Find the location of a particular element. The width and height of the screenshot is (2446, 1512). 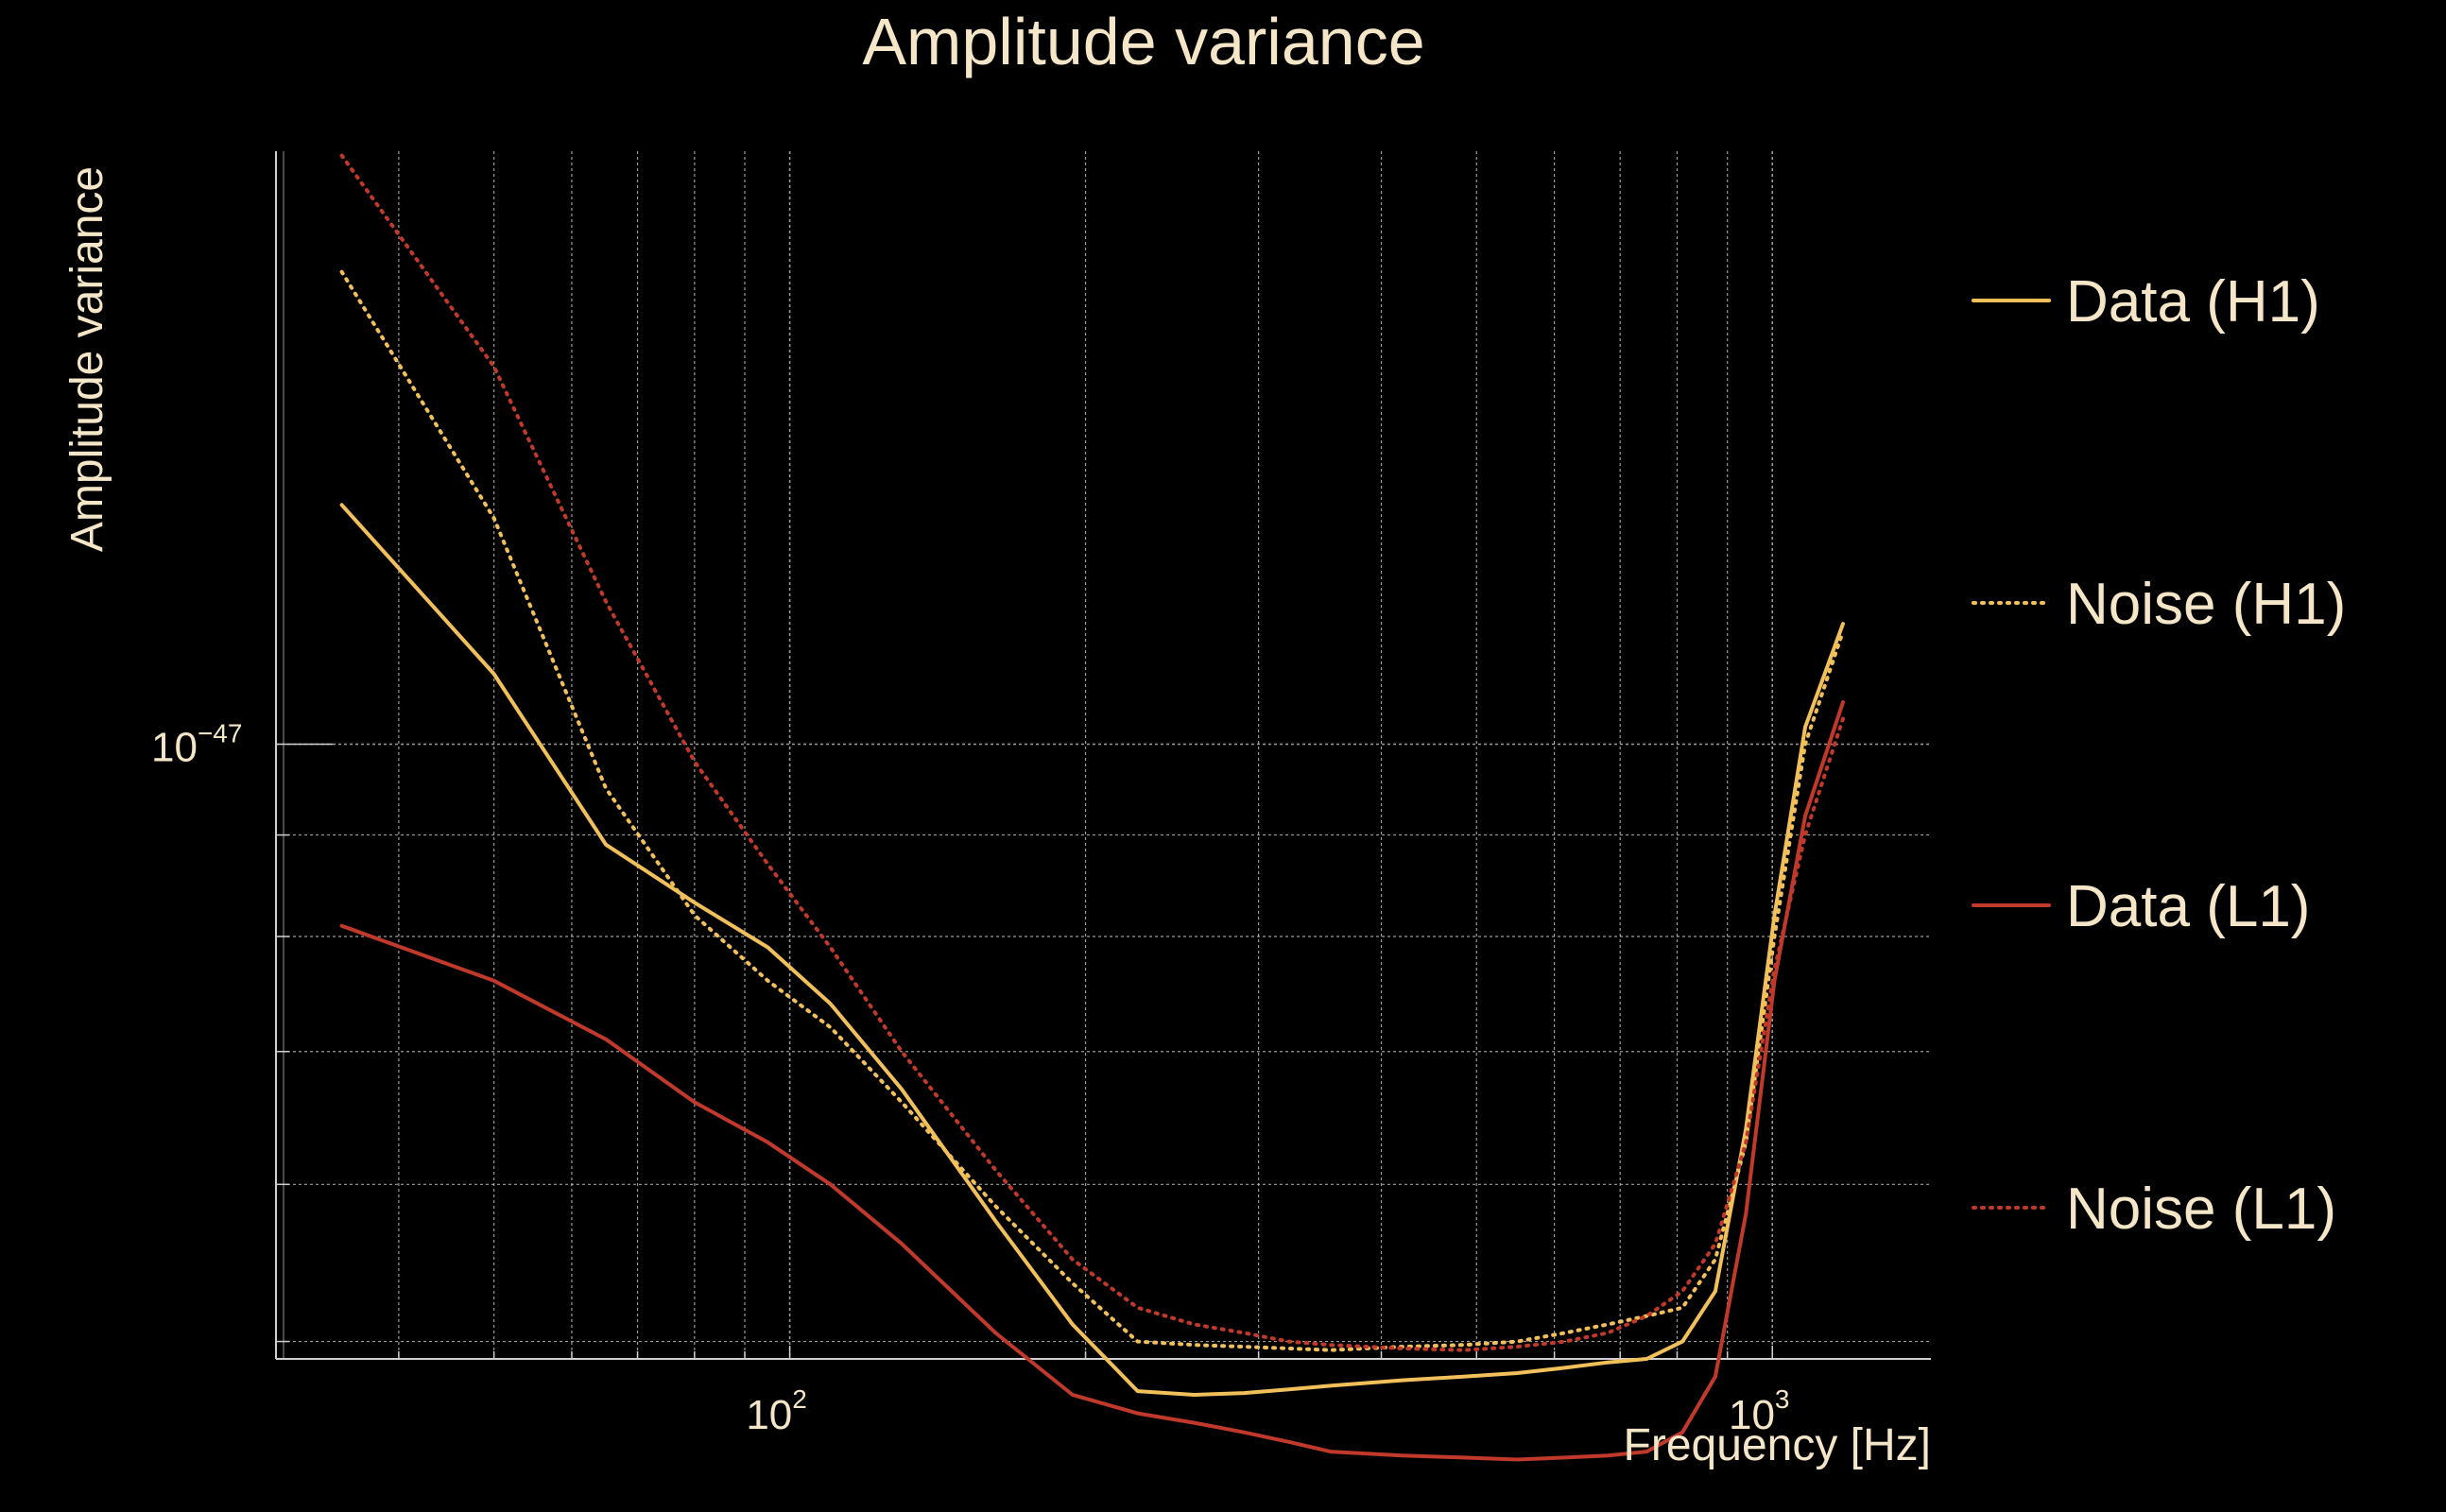

y-axis-label: Amplitude variance is located at coordinates (87, 359).